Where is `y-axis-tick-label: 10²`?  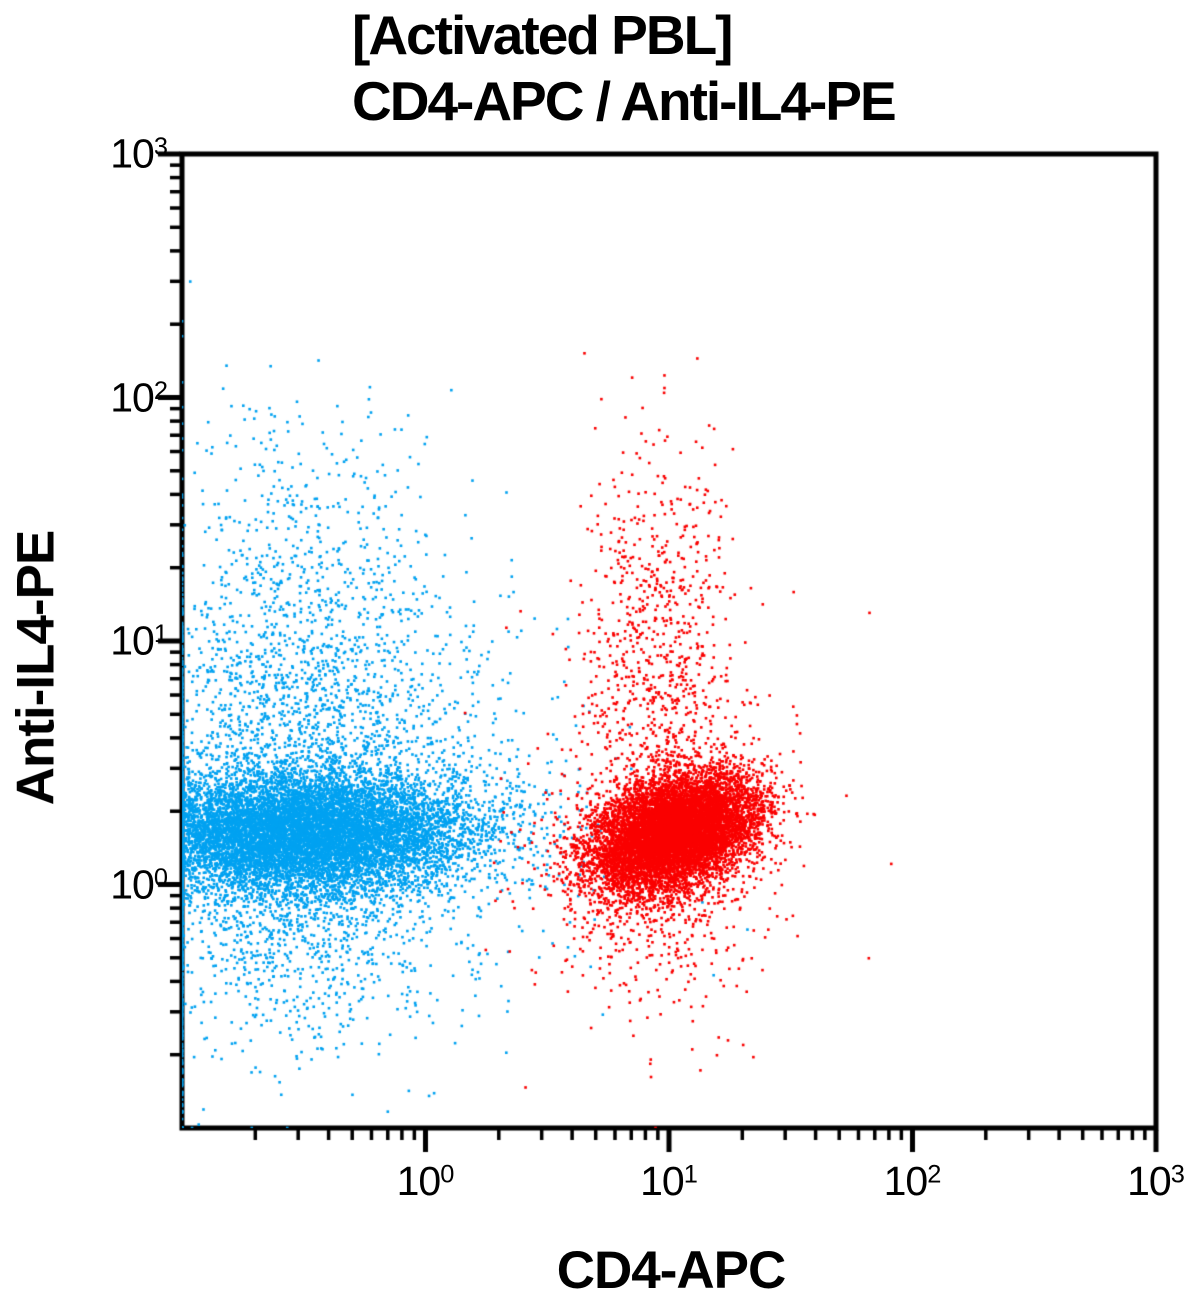
y-axis-tick-label: 10² is located at coordinates (139, 397).